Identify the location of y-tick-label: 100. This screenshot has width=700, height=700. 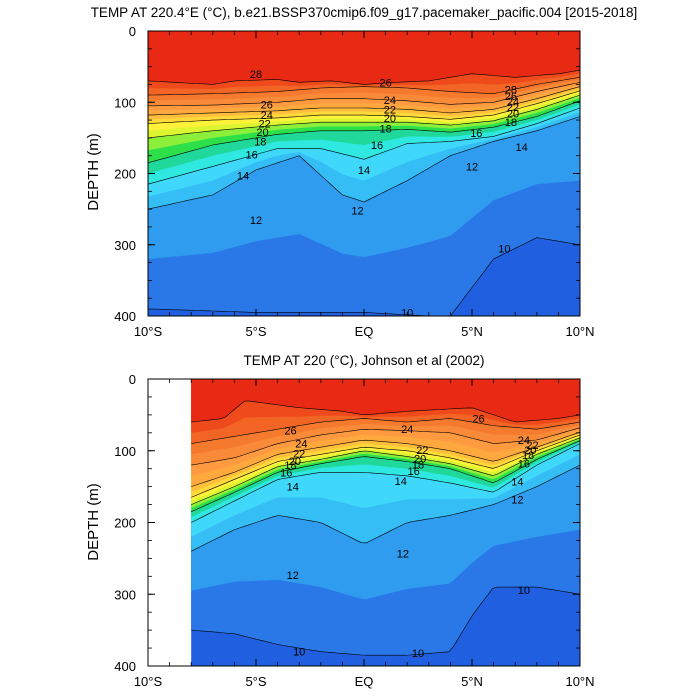
(125, 102).